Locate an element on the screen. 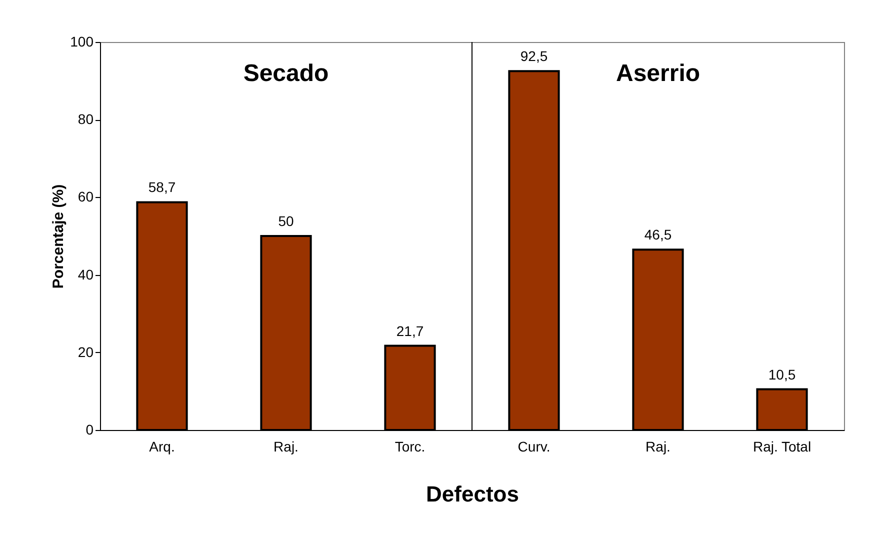 This screenshot has height=534, width=874. data-label: 58,7 is located at coordinates (162, 187).